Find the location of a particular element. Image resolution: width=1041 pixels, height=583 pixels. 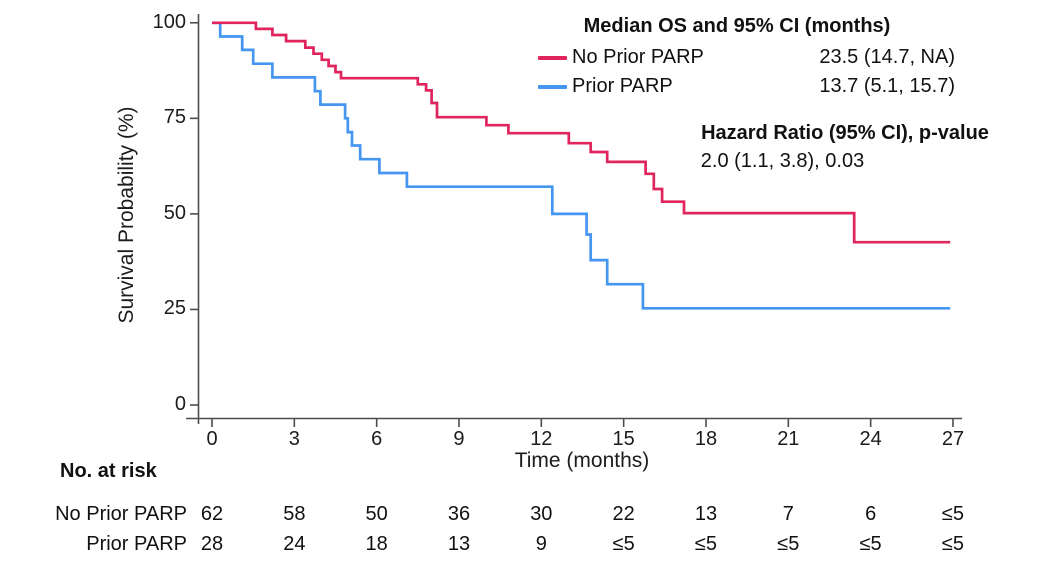

no-prior-parp-line-swatch is located at coordinates (552, 58).